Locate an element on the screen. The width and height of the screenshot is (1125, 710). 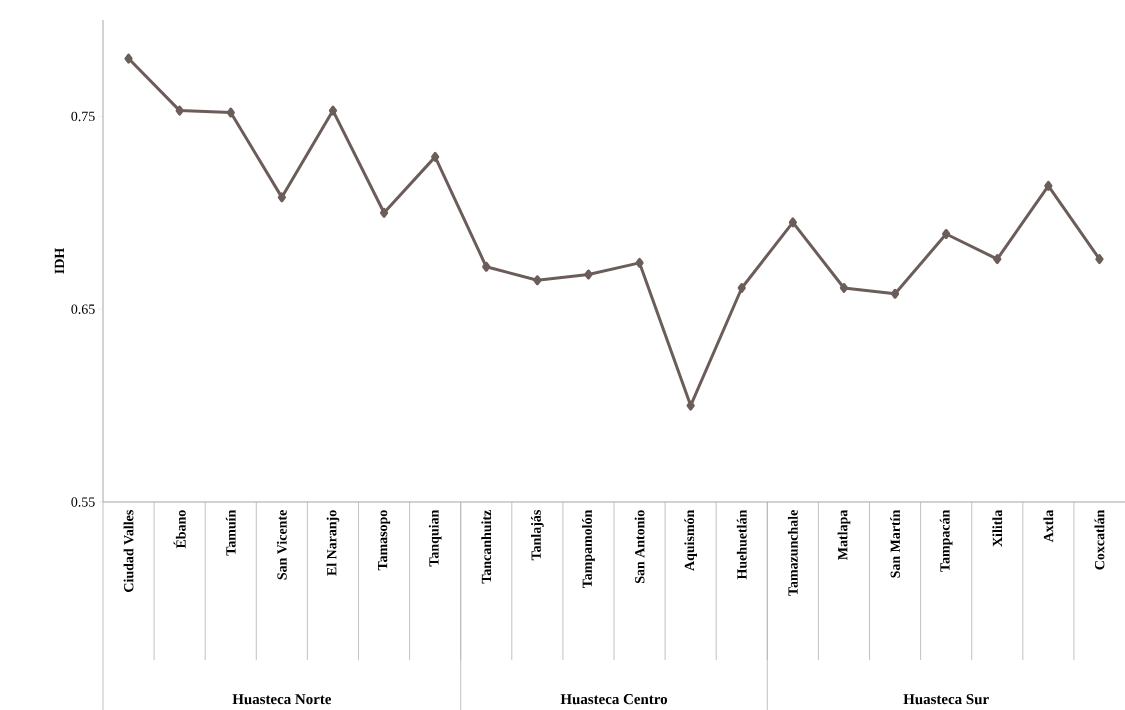
x-tick-label: San Vicente is located at coordinates (281, 545).